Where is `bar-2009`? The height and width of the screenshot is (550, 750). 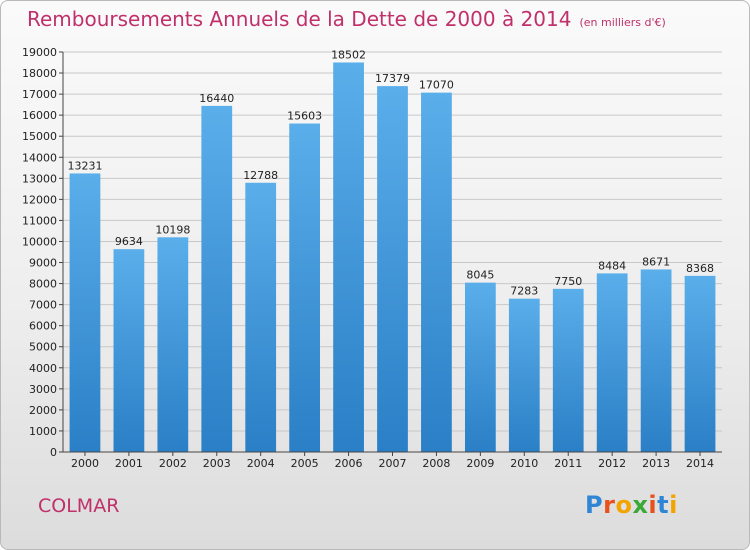 bar-2009 is located at coordinates (480, 367).